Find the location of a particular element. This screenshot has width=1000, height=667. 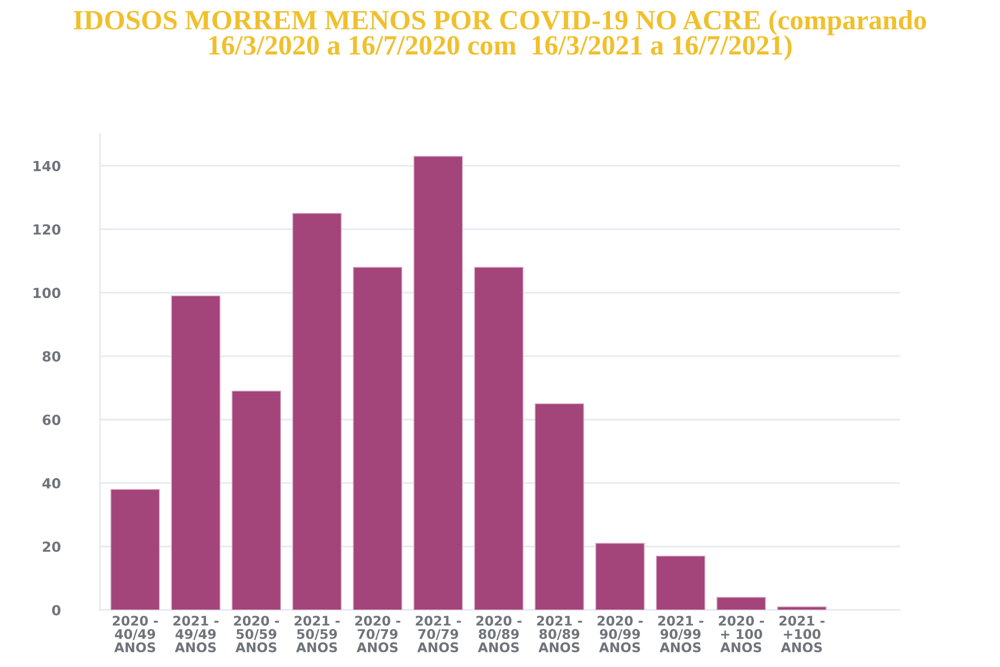

chart-title: IDOSOS MORREM MENOS POR COVID-19 NO ACRE (comparando 16/3/2020 a 16/7/2020 com 16/3/2021 a 16/7/2021) is located at coordinates (500, 35).